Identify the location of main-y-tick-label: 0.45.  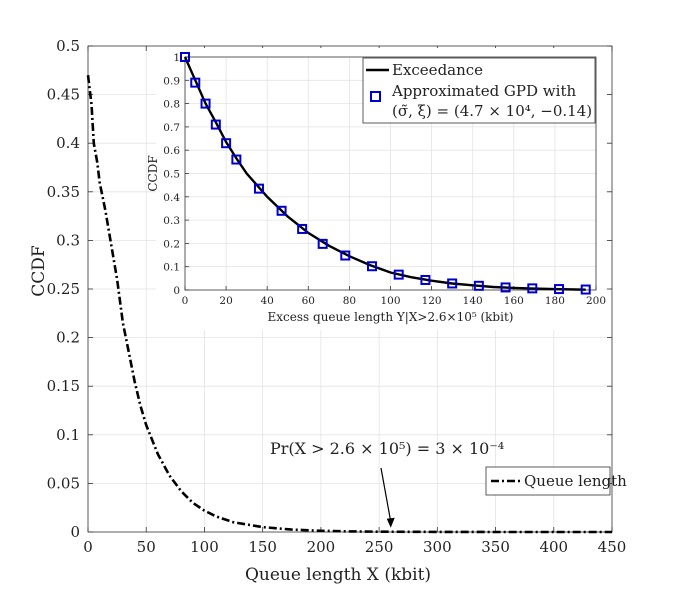
(63, 95).